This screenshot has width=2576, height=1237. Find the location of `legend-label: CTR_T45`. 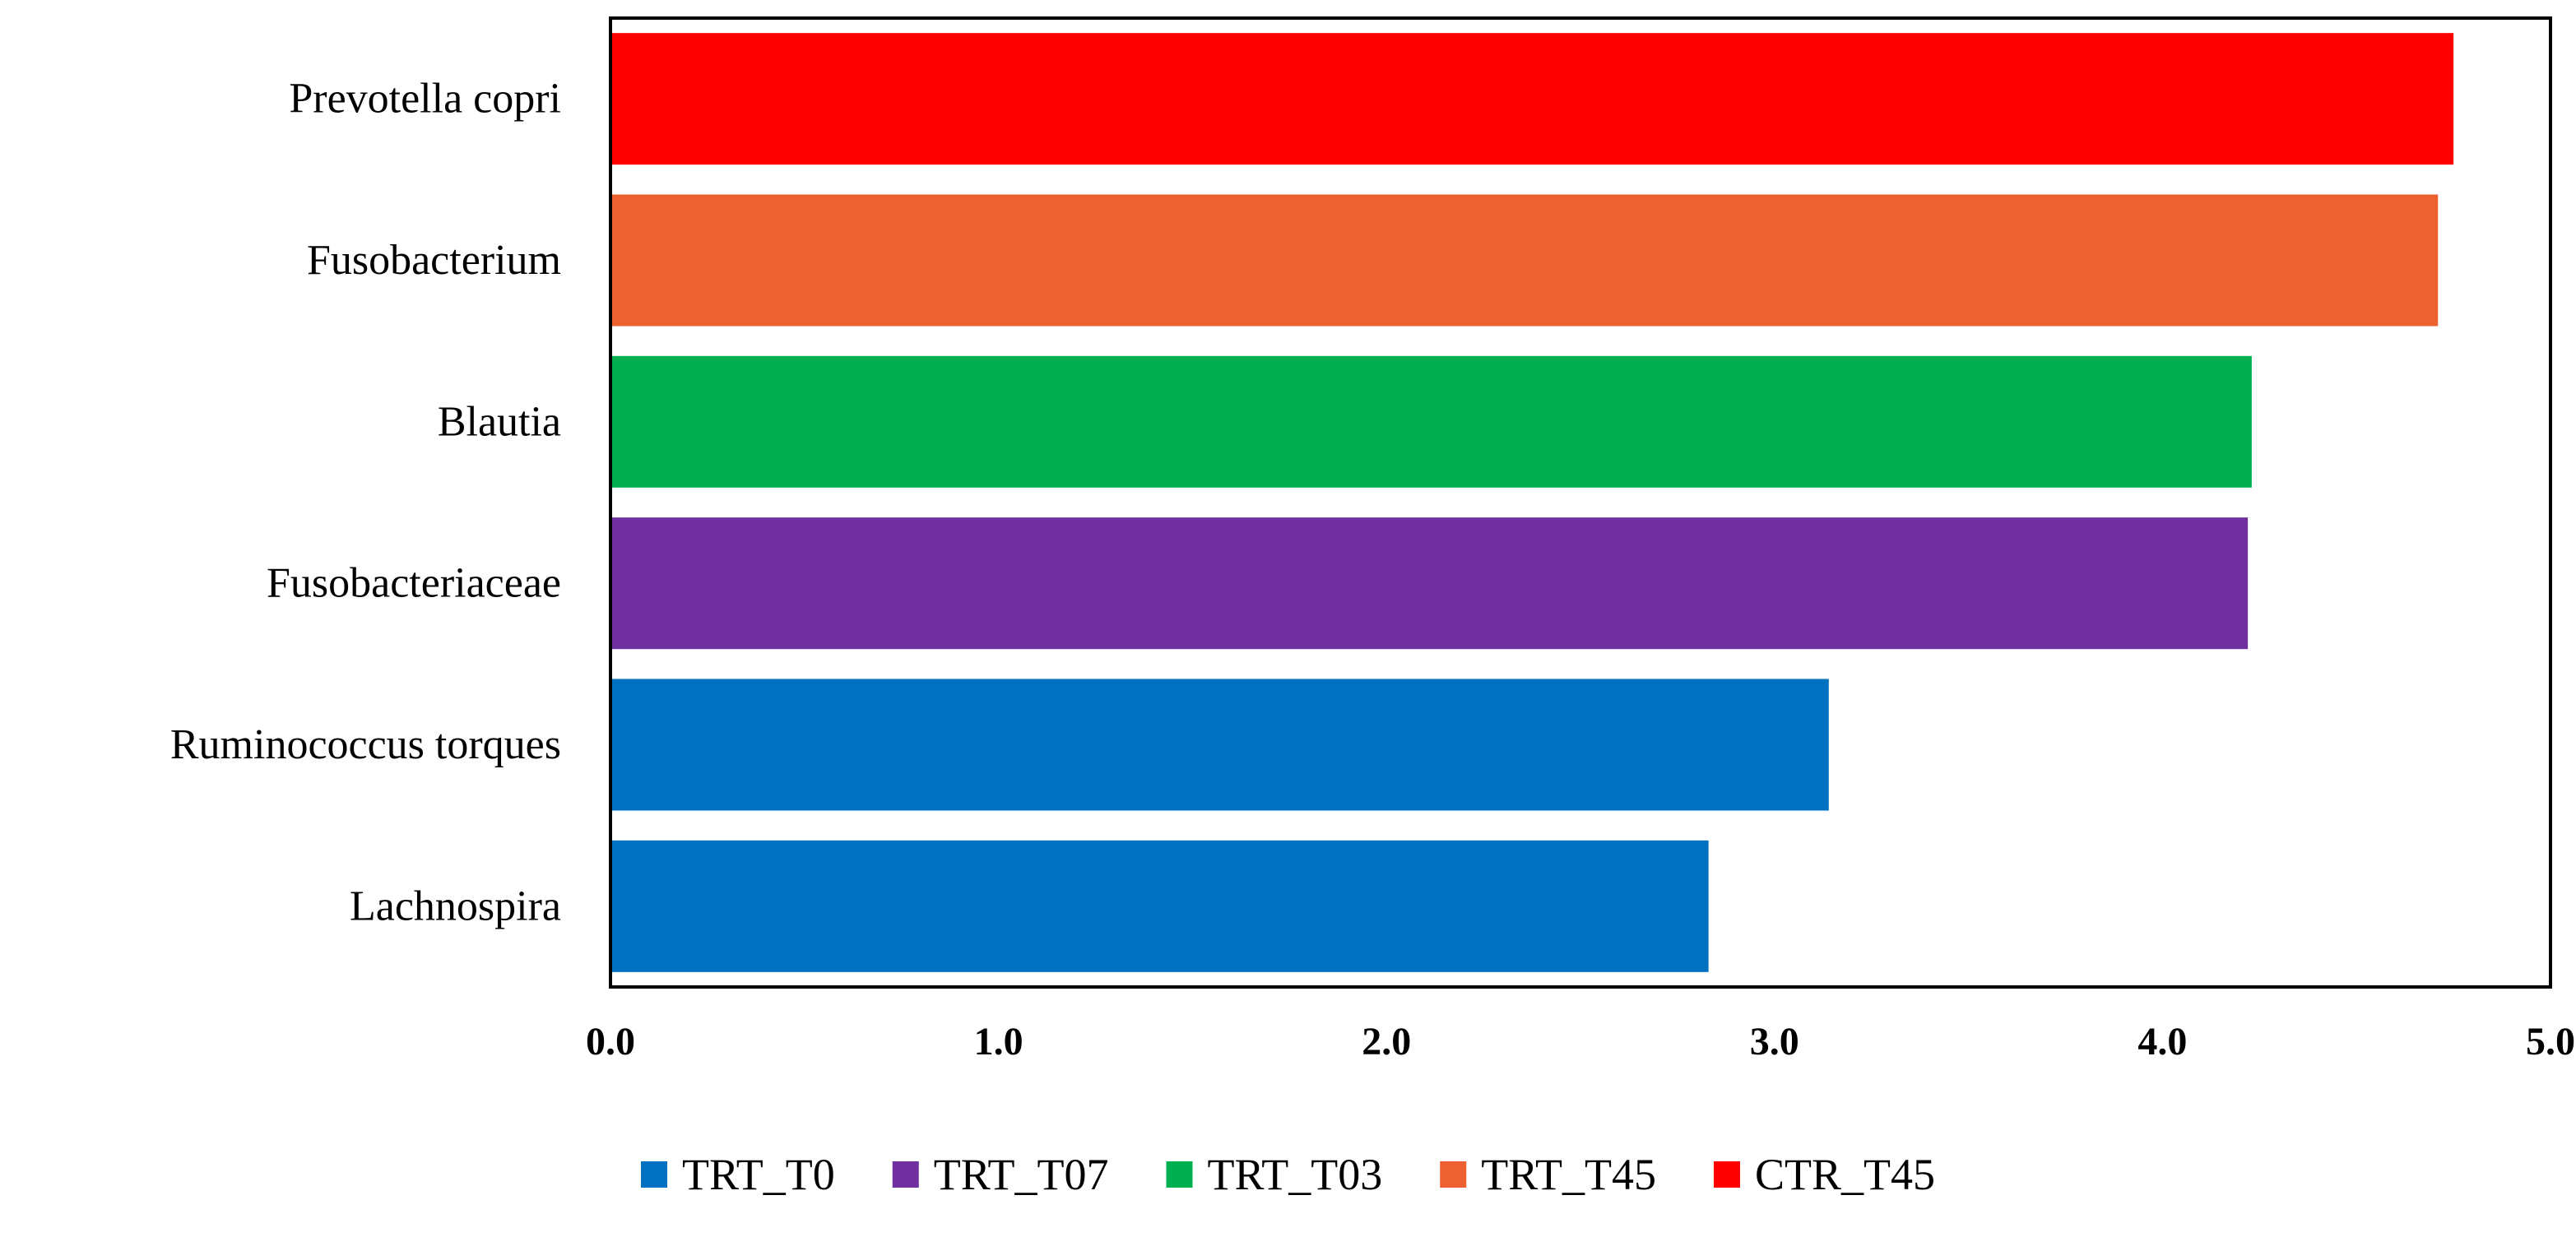

legend-label: CTR_T45 is located at coordinates (1845, 1174).